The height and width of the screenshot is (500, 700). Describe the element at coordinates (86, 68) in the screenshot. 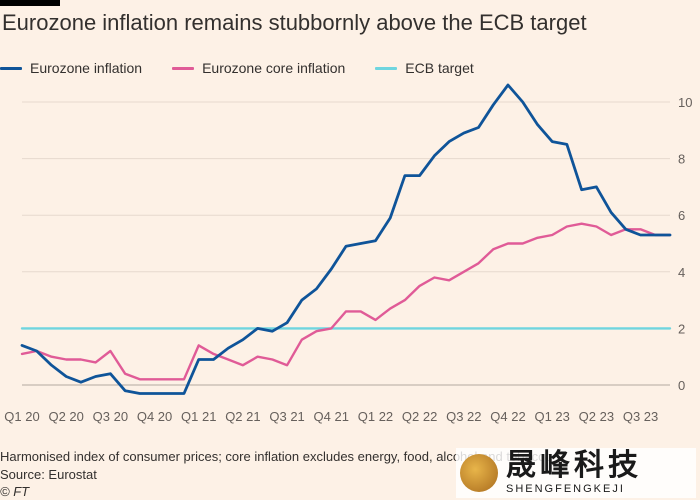

I see `legend-label-inflation: Eurozone inflation` at that location.